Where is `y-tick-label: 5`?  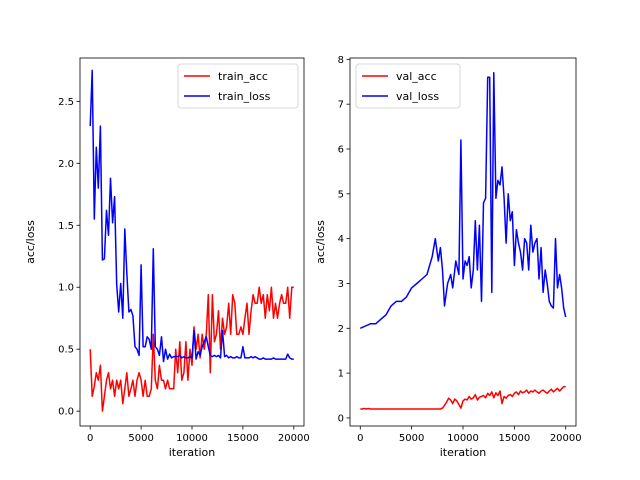
y-tick-label: 5 is located at coordinates (341, 194).